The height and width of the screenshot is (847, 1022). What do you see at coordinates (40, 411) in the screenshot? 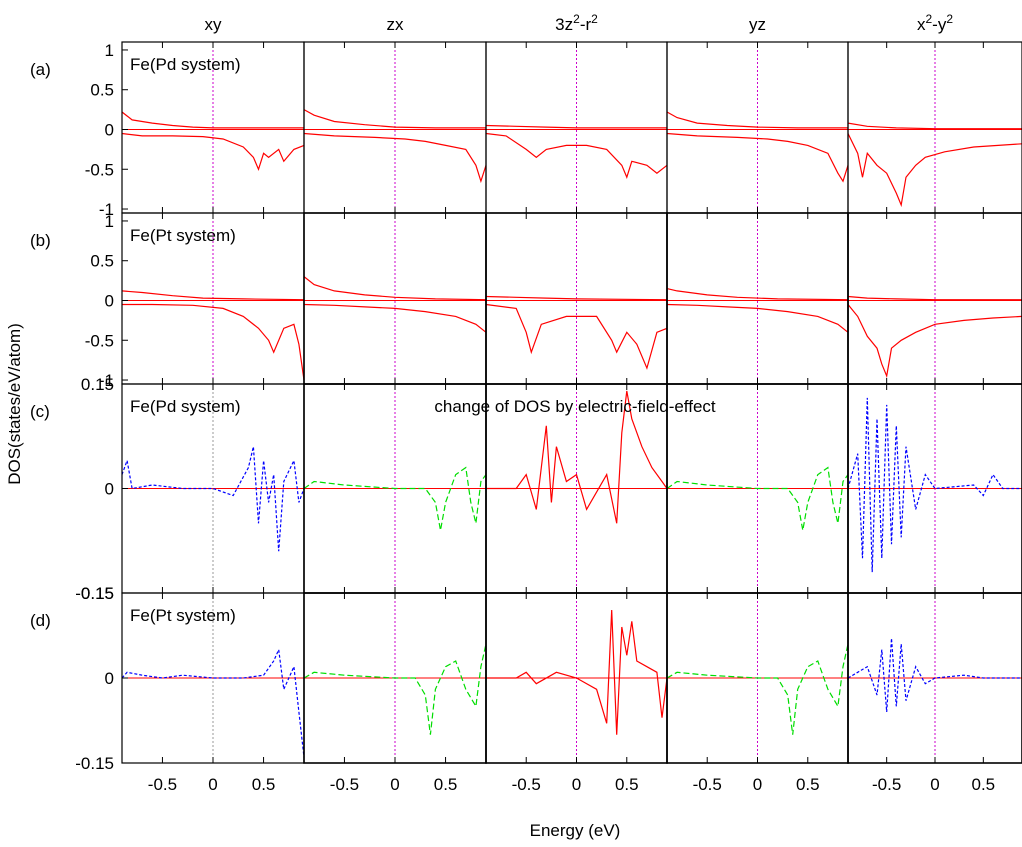
I see `panel-tag: (c)` at bounding box center [40, 411].